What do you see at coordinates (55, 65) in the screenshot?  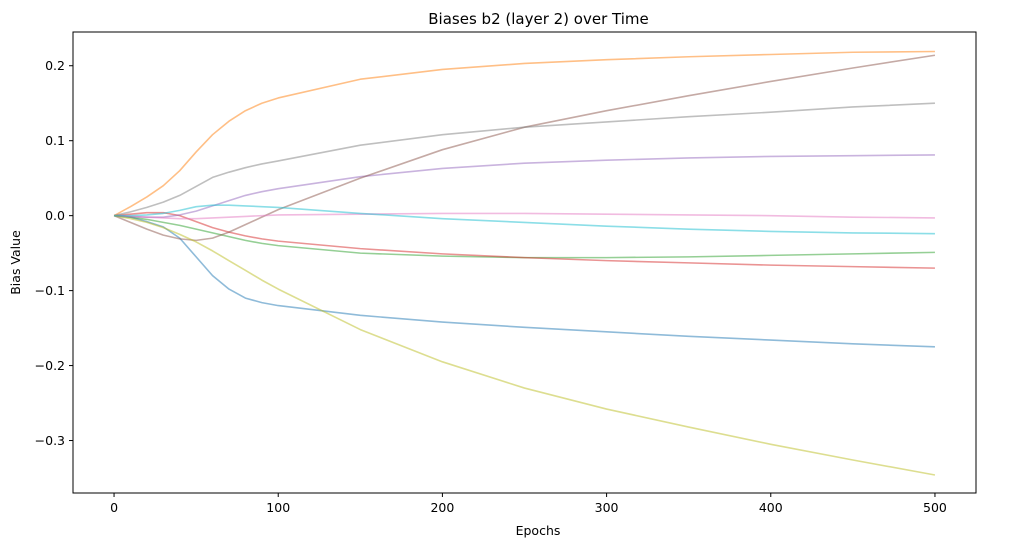 I see `y-tick-label: 0.2` at bounding box center [55, 65].